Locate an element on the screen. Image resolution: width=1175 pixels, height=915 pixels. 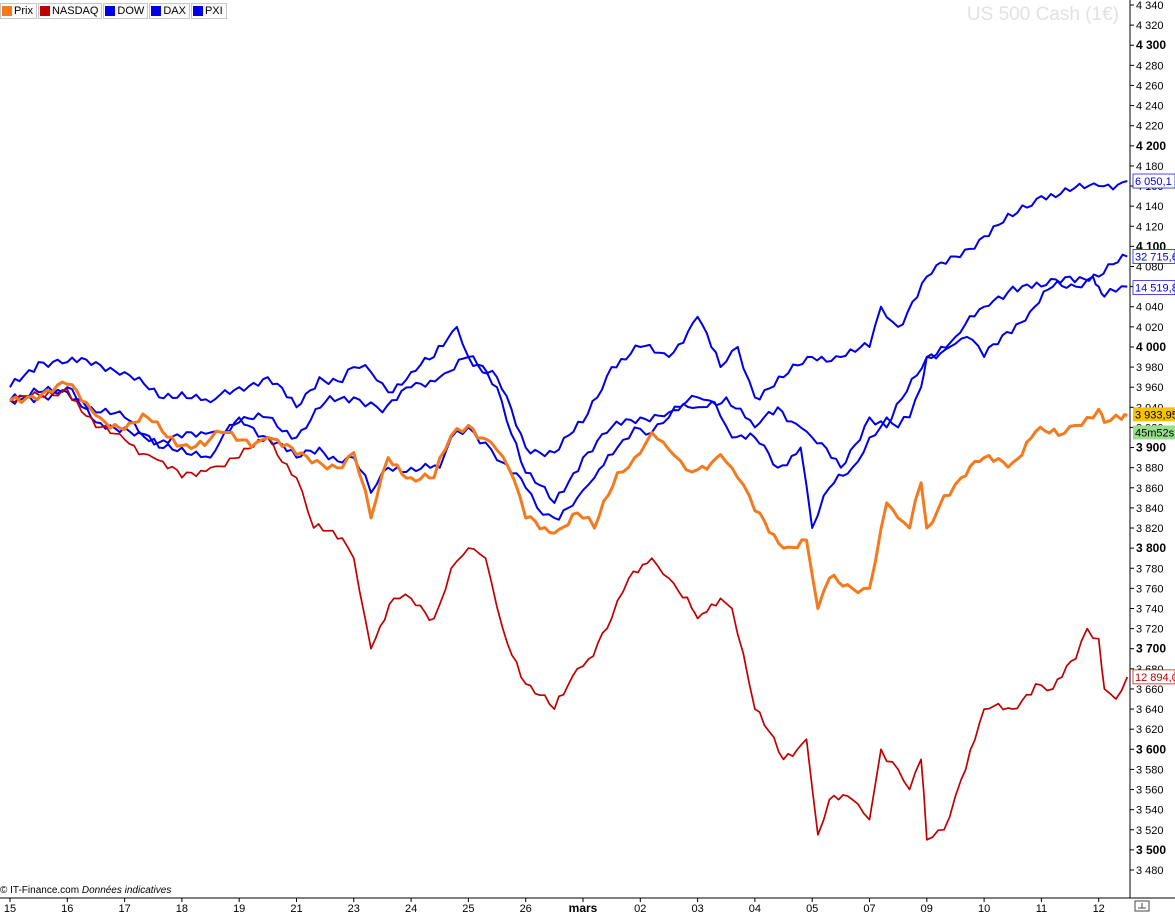
x-tick-label: 18 is located at coordinates (182, 909).